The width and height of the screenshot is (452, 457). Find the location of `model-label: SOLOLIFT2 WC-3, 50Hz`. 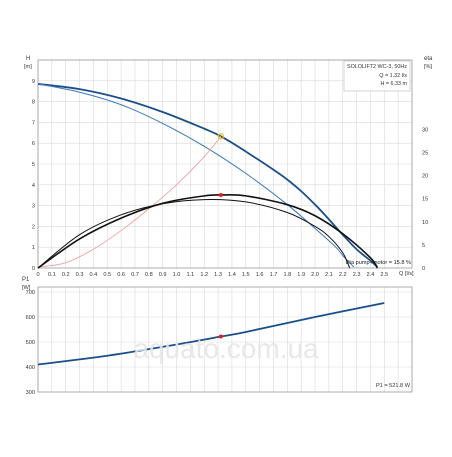

model-label: SOLOLIFT2 WC-3, 50Hz is located at coordinates (377, 67).